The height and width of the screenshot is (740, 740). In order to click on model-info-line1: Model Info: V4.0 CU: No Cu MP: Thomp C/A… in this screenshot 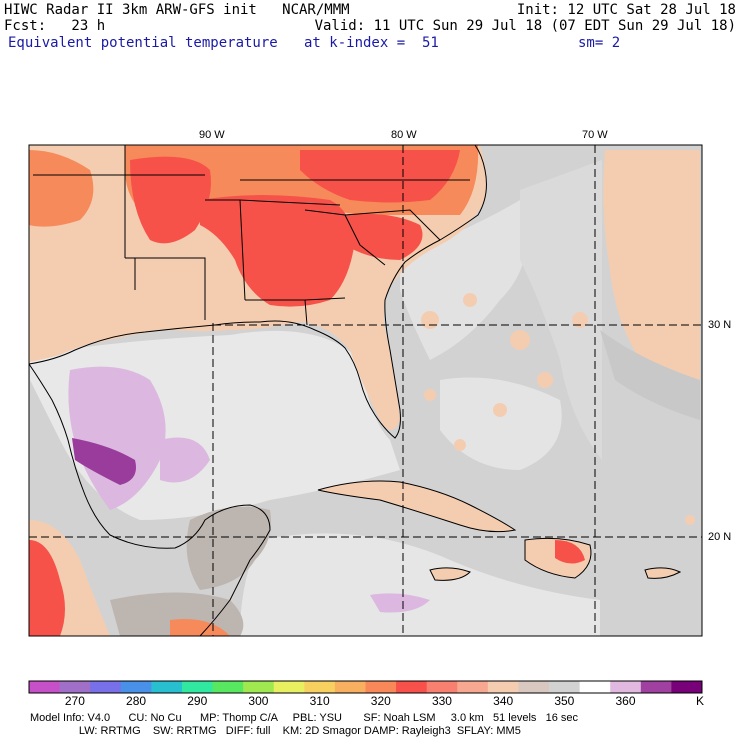, I will do `click(304, 718)`.